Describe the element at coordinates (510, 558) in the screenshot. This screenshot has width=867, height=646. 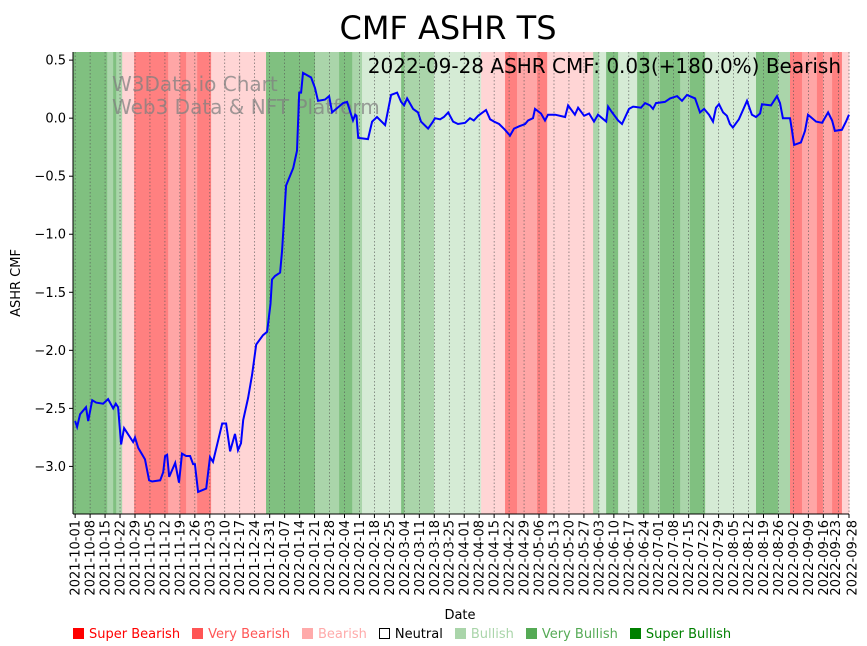
I see `x-tick-label: 2022-04-22` at that location.